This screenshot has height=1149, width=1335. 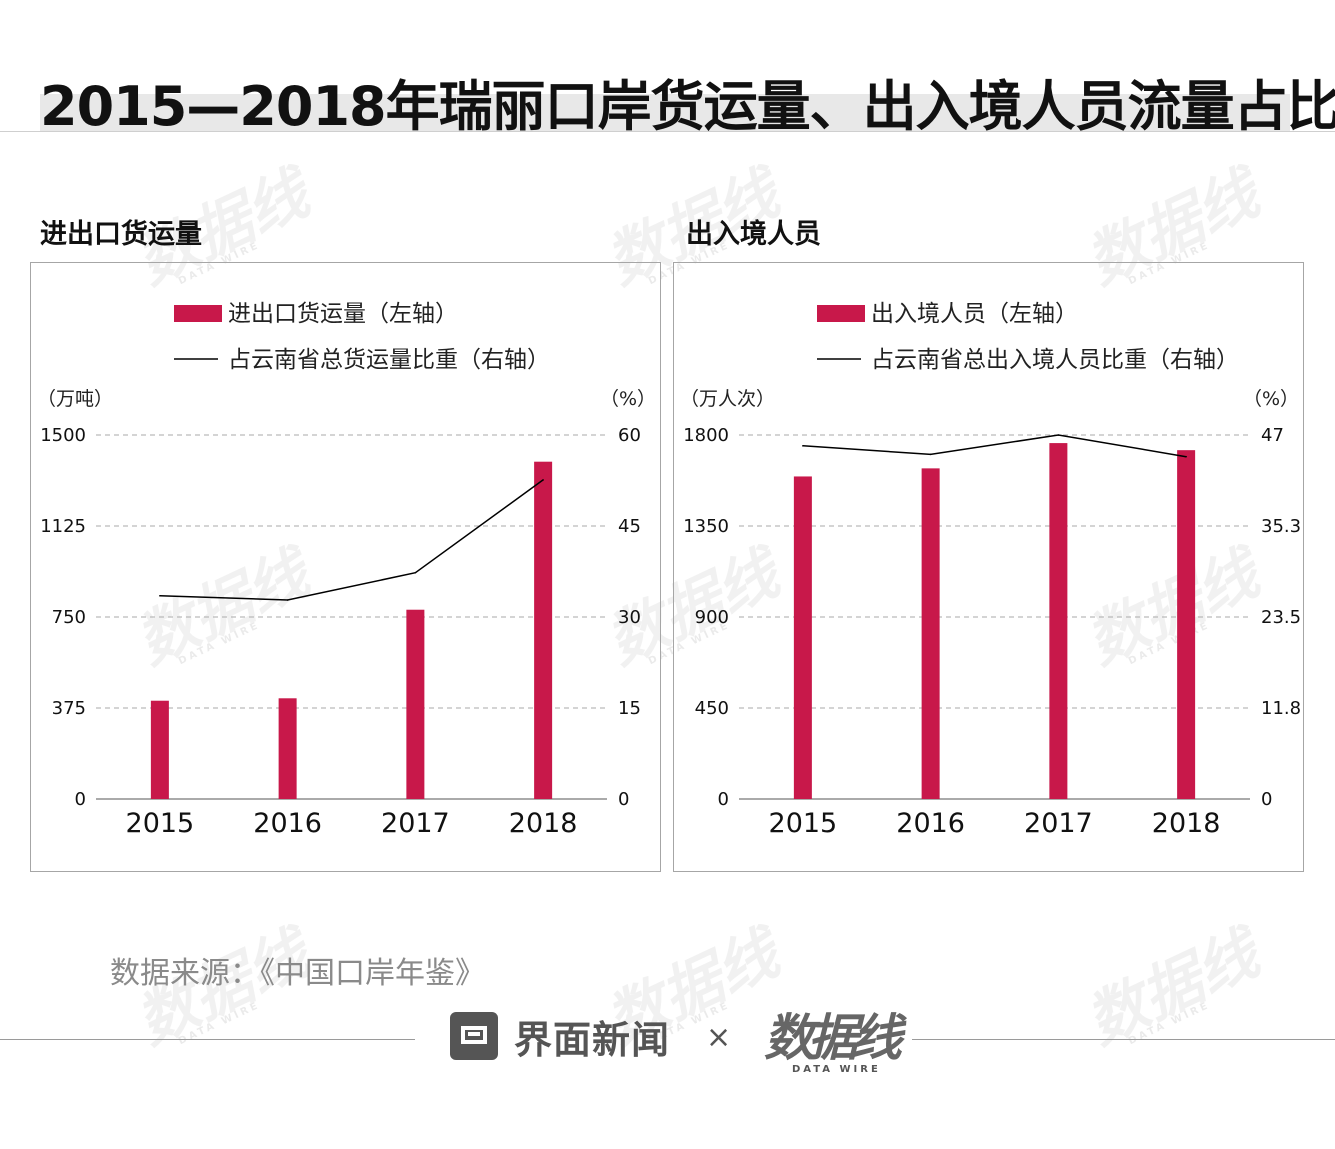 I want to click on y-left-tick-label: 1125, so click(x=63, y=526).